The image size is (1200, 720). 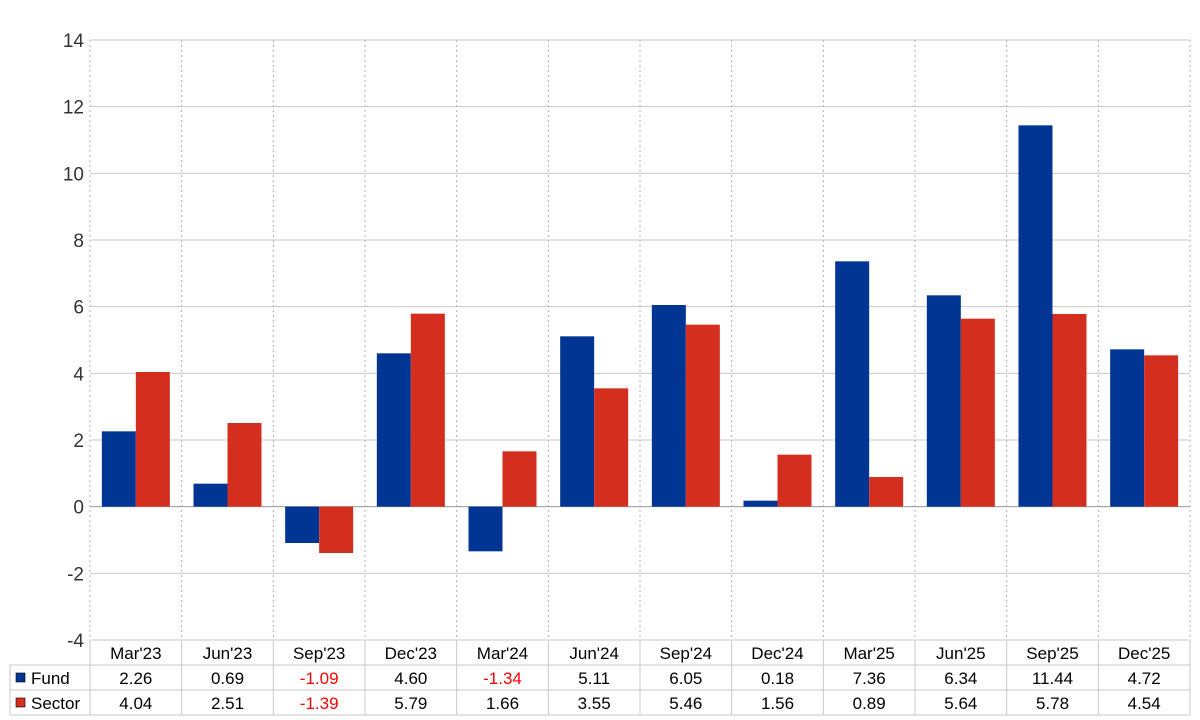 What do you see at coordinates (78, 241) in the screenshot?
I see `y-tick-label: 8` at bounding box center [78, 241].